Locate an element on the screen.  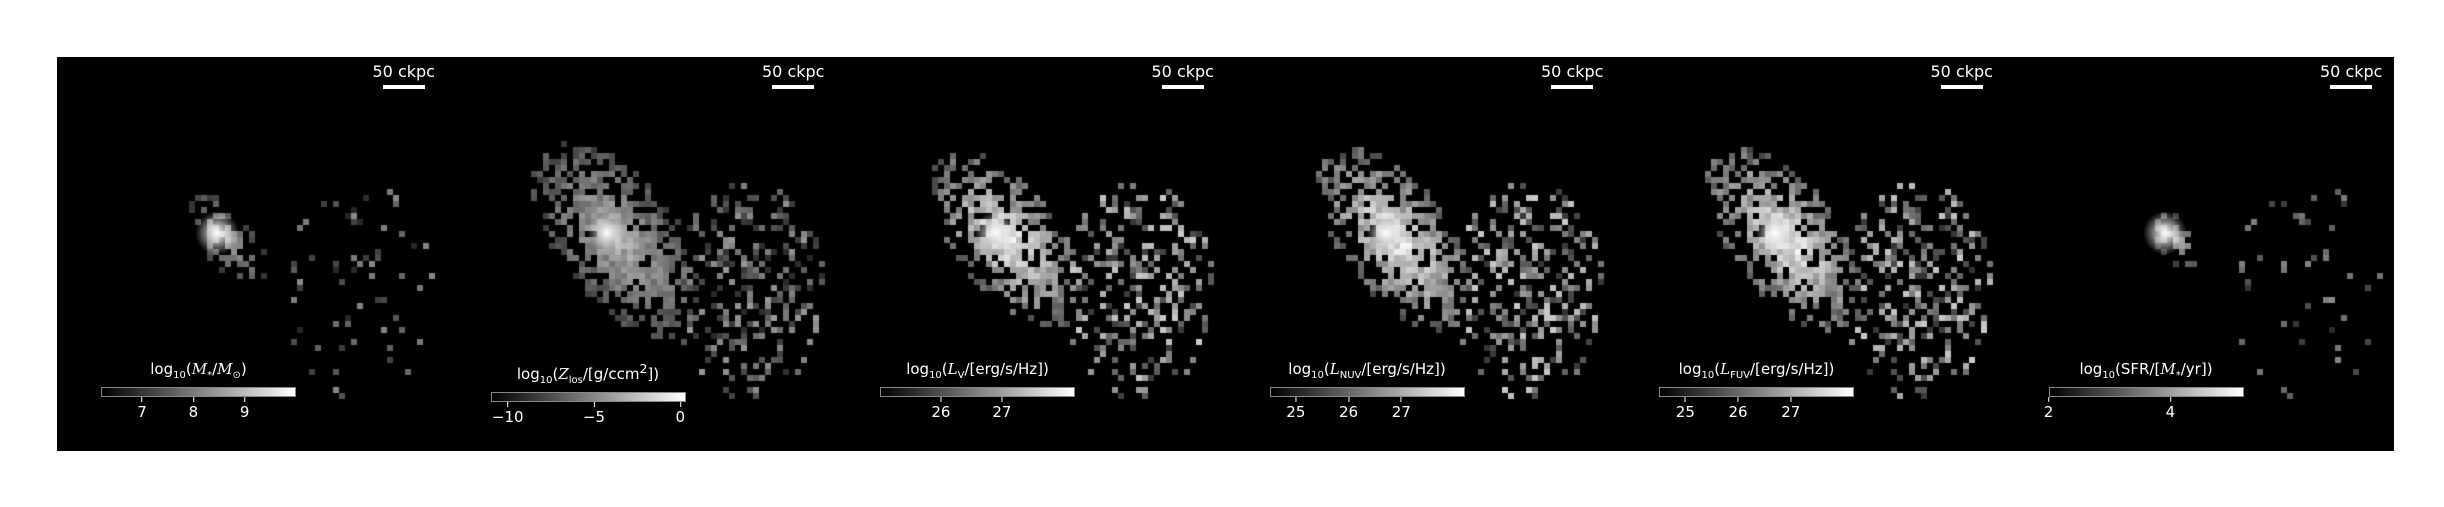
colorbar-tick: −5 is located at coordinates (594, 414).